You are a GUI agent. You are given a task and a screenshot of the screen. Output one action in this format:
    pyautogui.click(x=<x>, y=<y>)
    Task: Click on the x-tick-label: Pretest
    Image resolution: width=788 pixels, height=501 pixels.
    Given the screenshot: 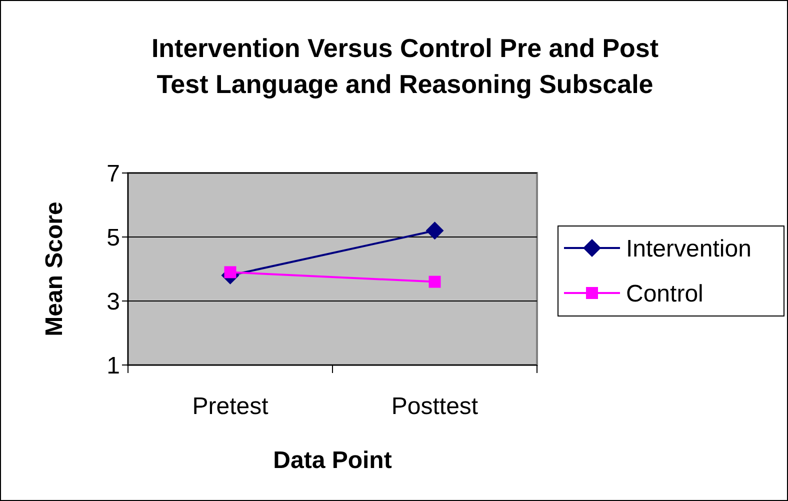 What is the action you would take?
    pyautogui.click(x=230, y=406)
    